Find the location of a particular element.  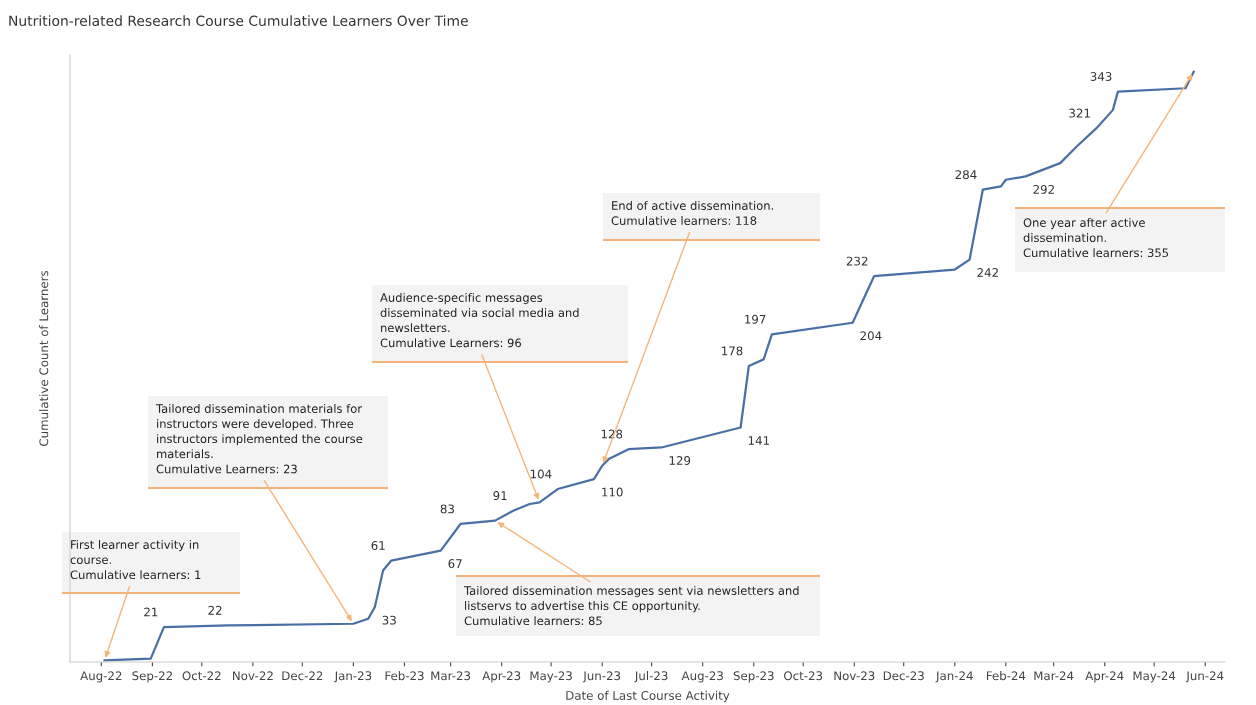

x-tick-label: May-23 is located at coordinates (551, 677).